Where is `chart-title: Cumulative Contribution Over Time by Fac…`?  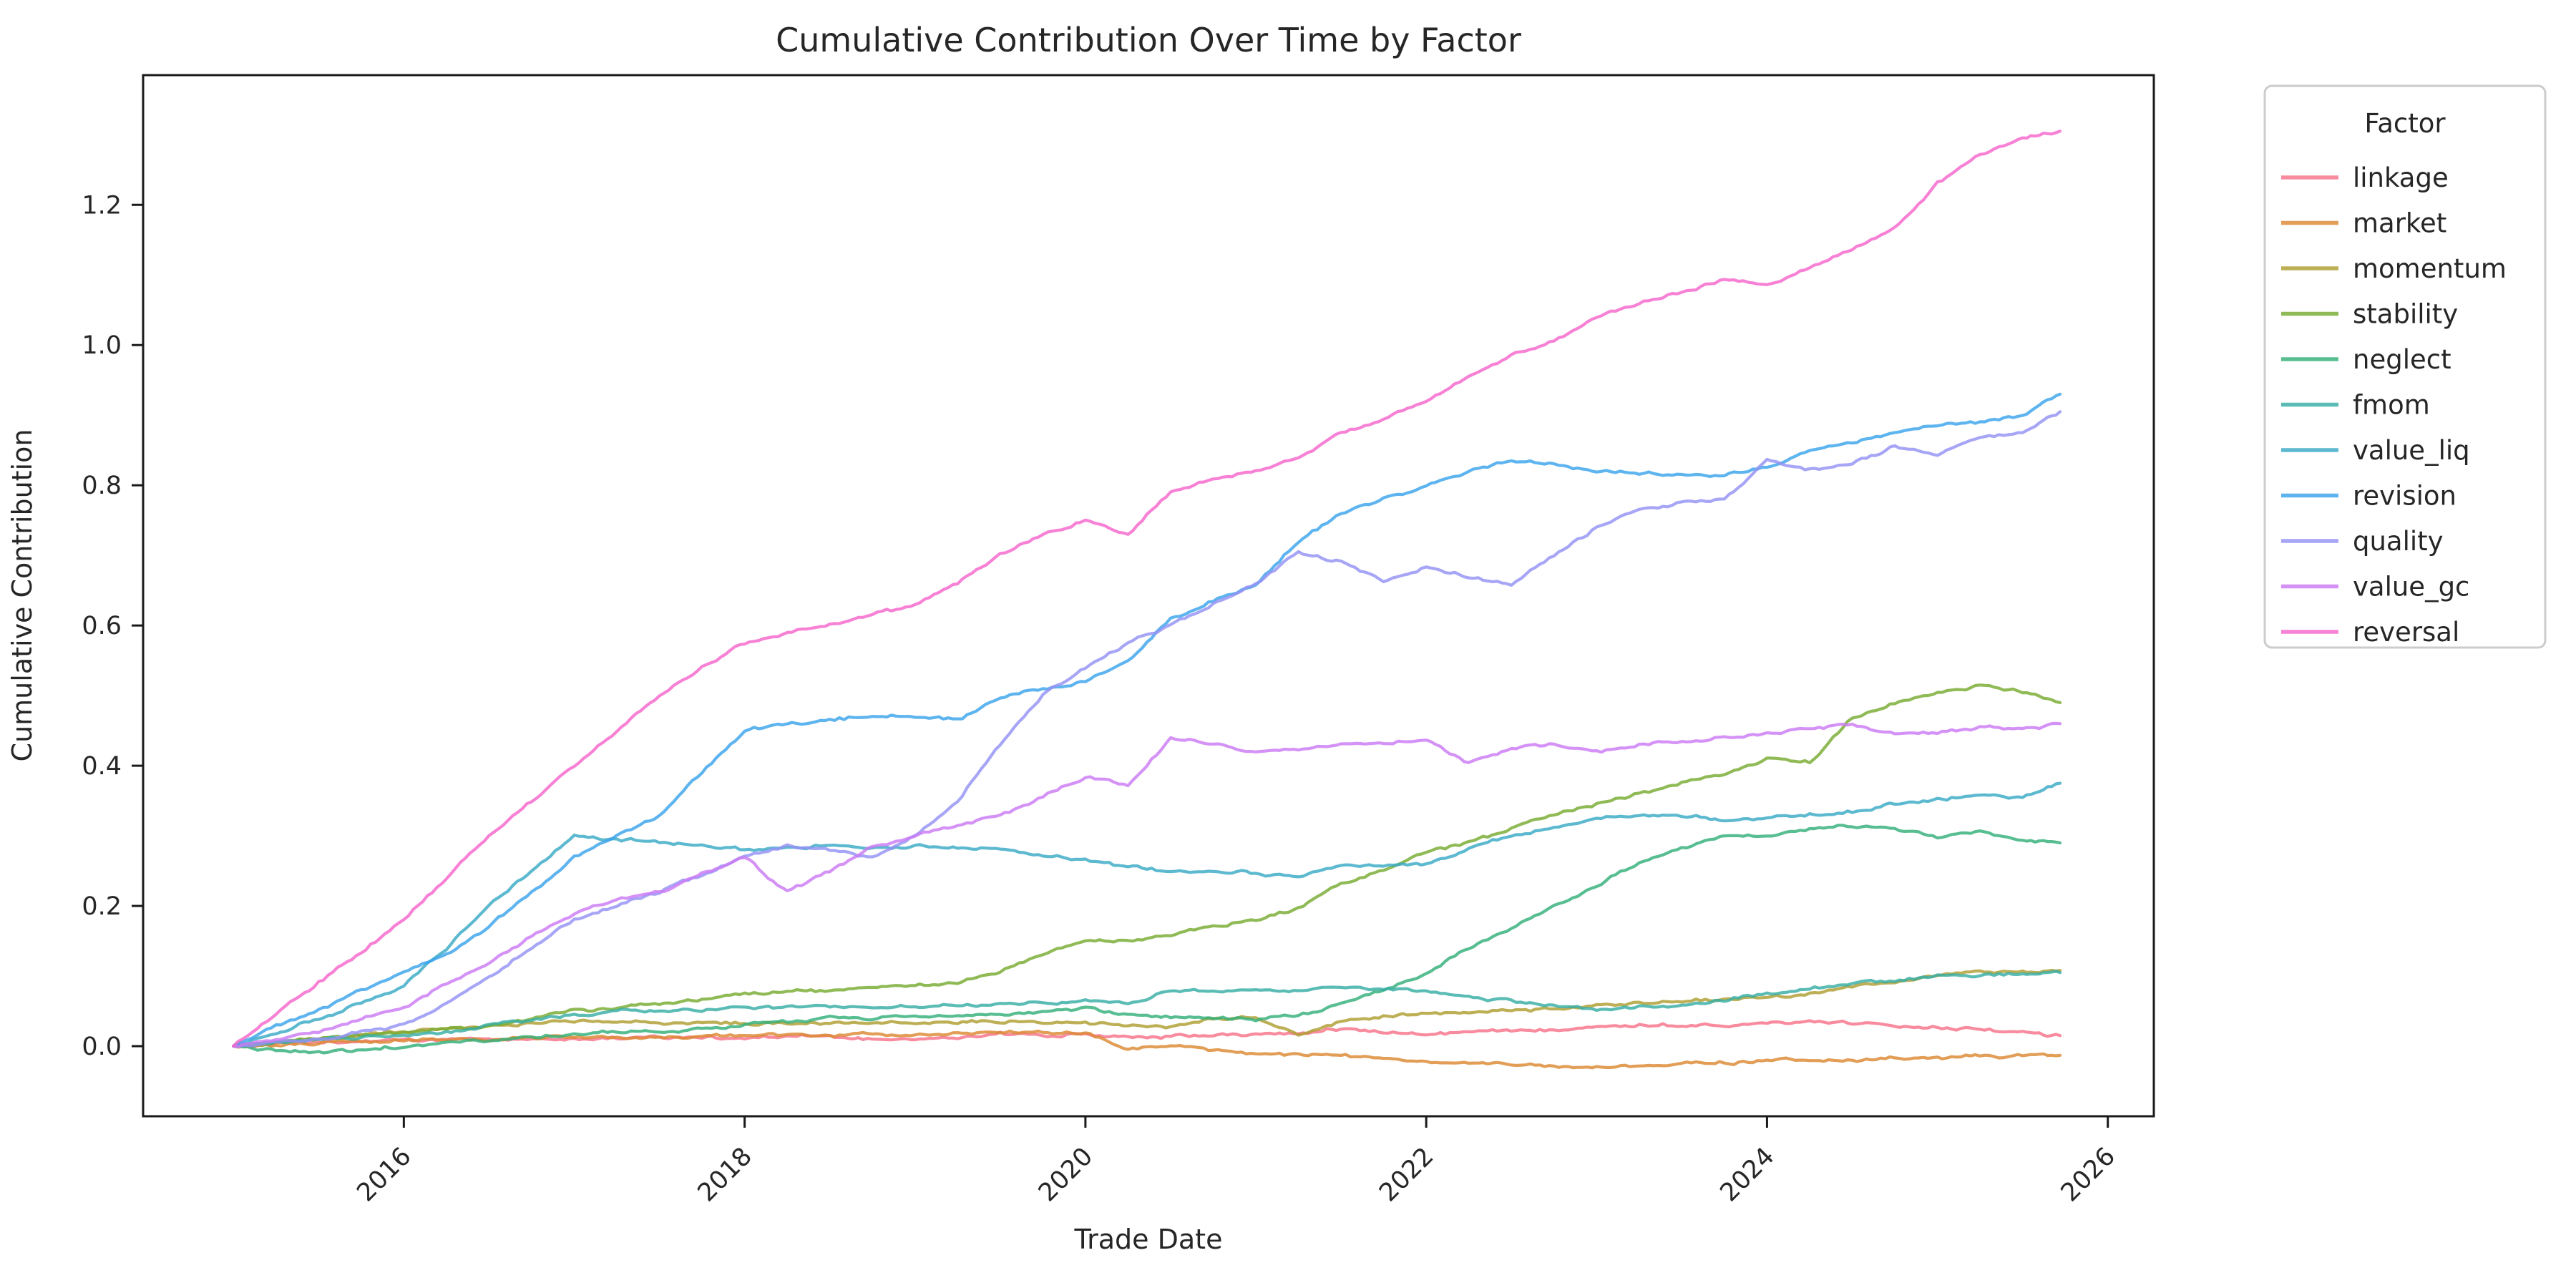
chart-title: Cumulative Contribution Over Time by Fac… is located at coordinates (1148, 40).